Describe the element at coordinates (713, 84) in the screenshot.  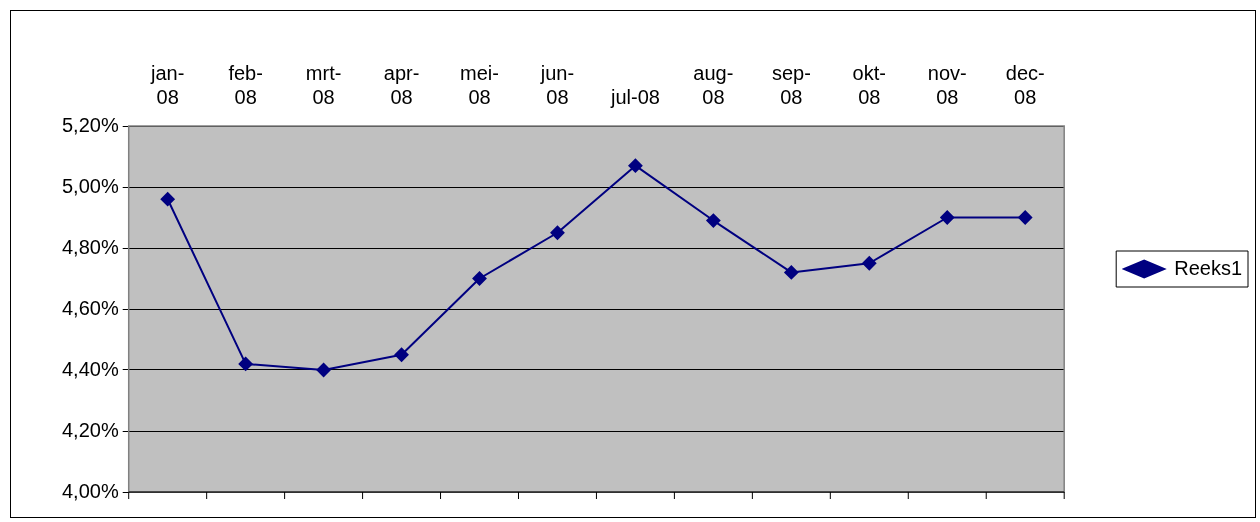
I see `x-tick-label: aug-08` at that location.